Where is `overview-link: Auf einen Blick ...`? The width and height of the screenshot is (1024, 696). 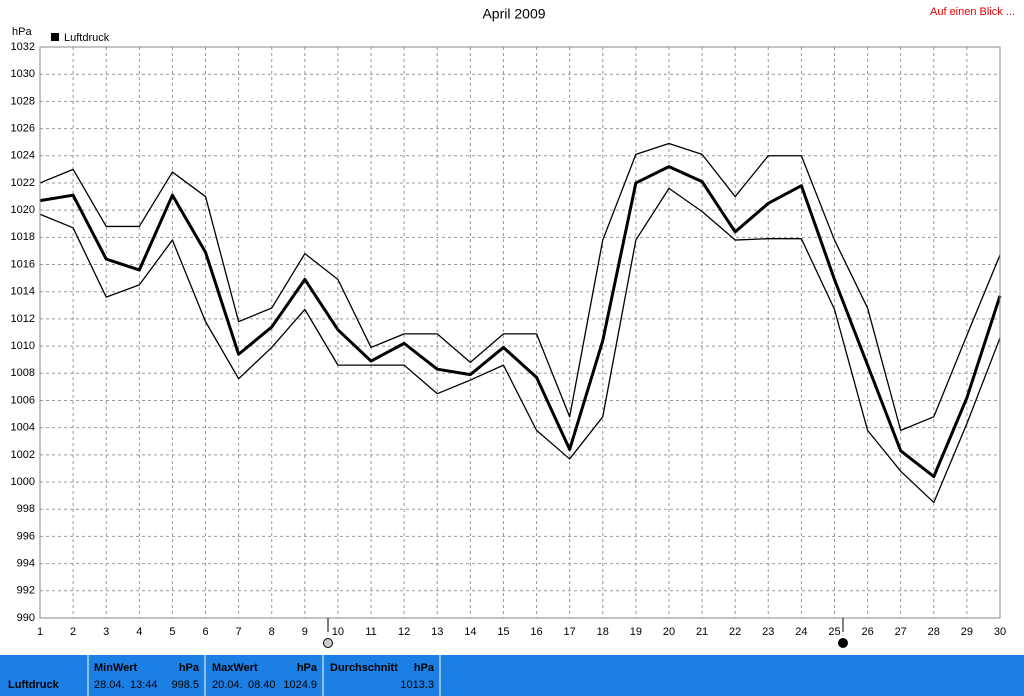 overview-link: Auf einen Blick ... is located at coordinates (972, 12).